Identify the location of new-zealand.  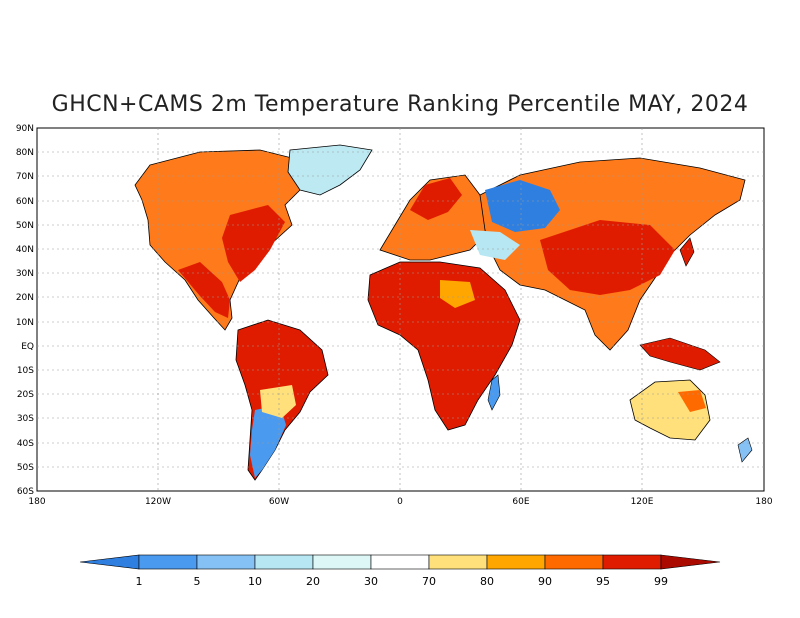
(745, 450).